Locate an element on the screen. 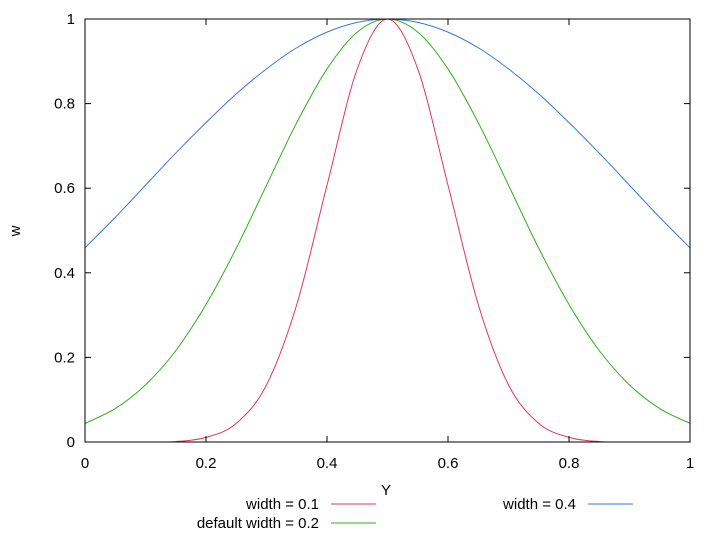  legend-label: width = 0.4 is located at coordinates (539, 504).